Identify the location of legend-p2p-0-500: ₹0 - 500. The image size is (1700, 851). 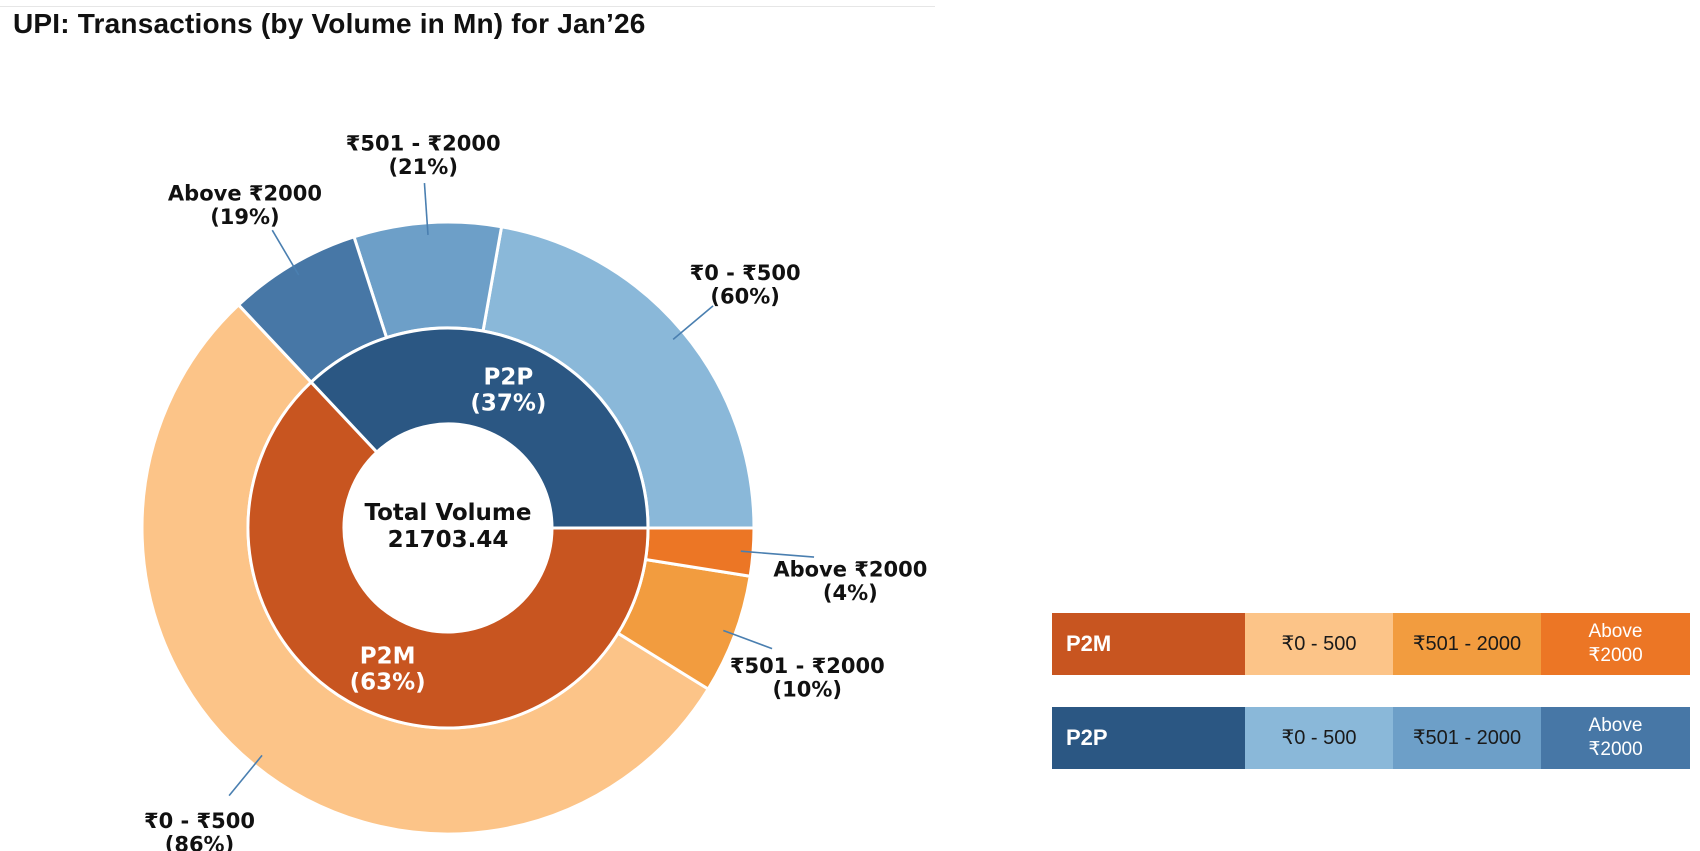
(1319, 738).